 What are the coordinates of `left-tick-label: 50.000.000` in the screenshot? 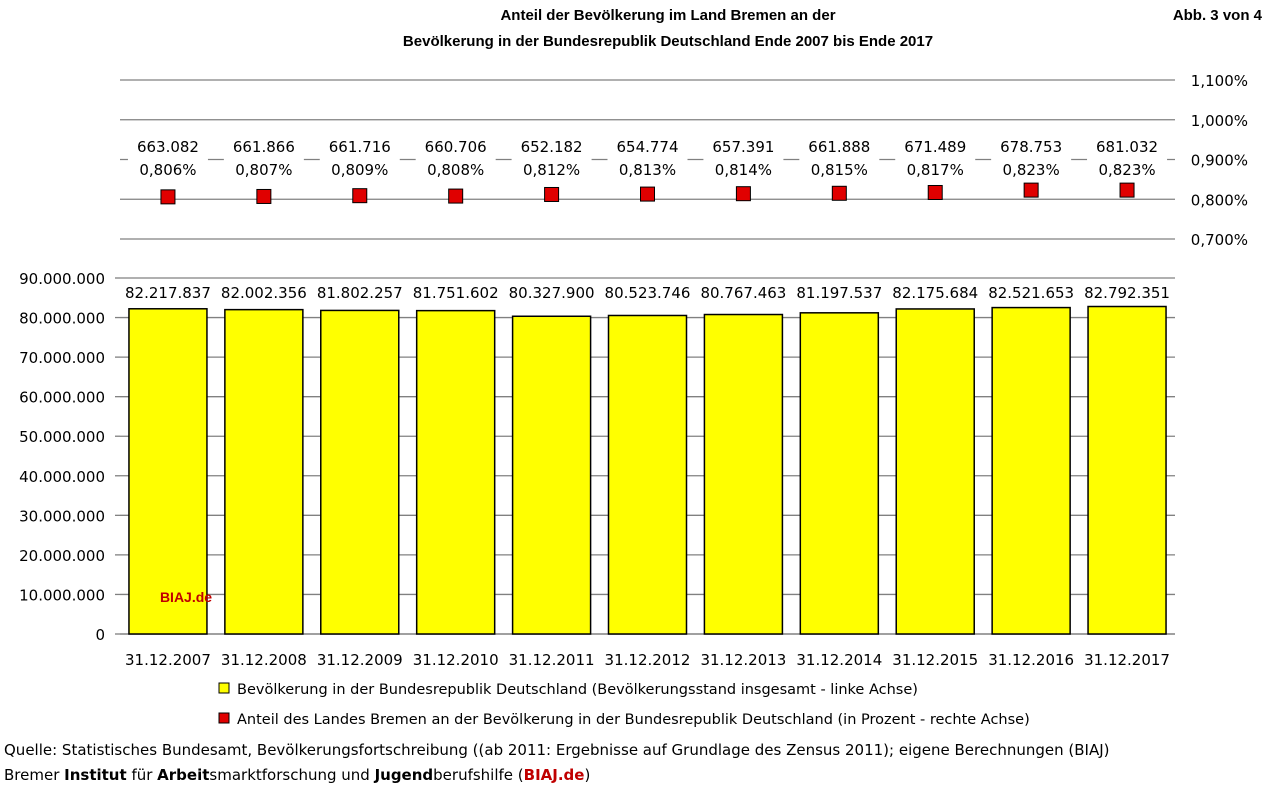 It's located at (62, 437).